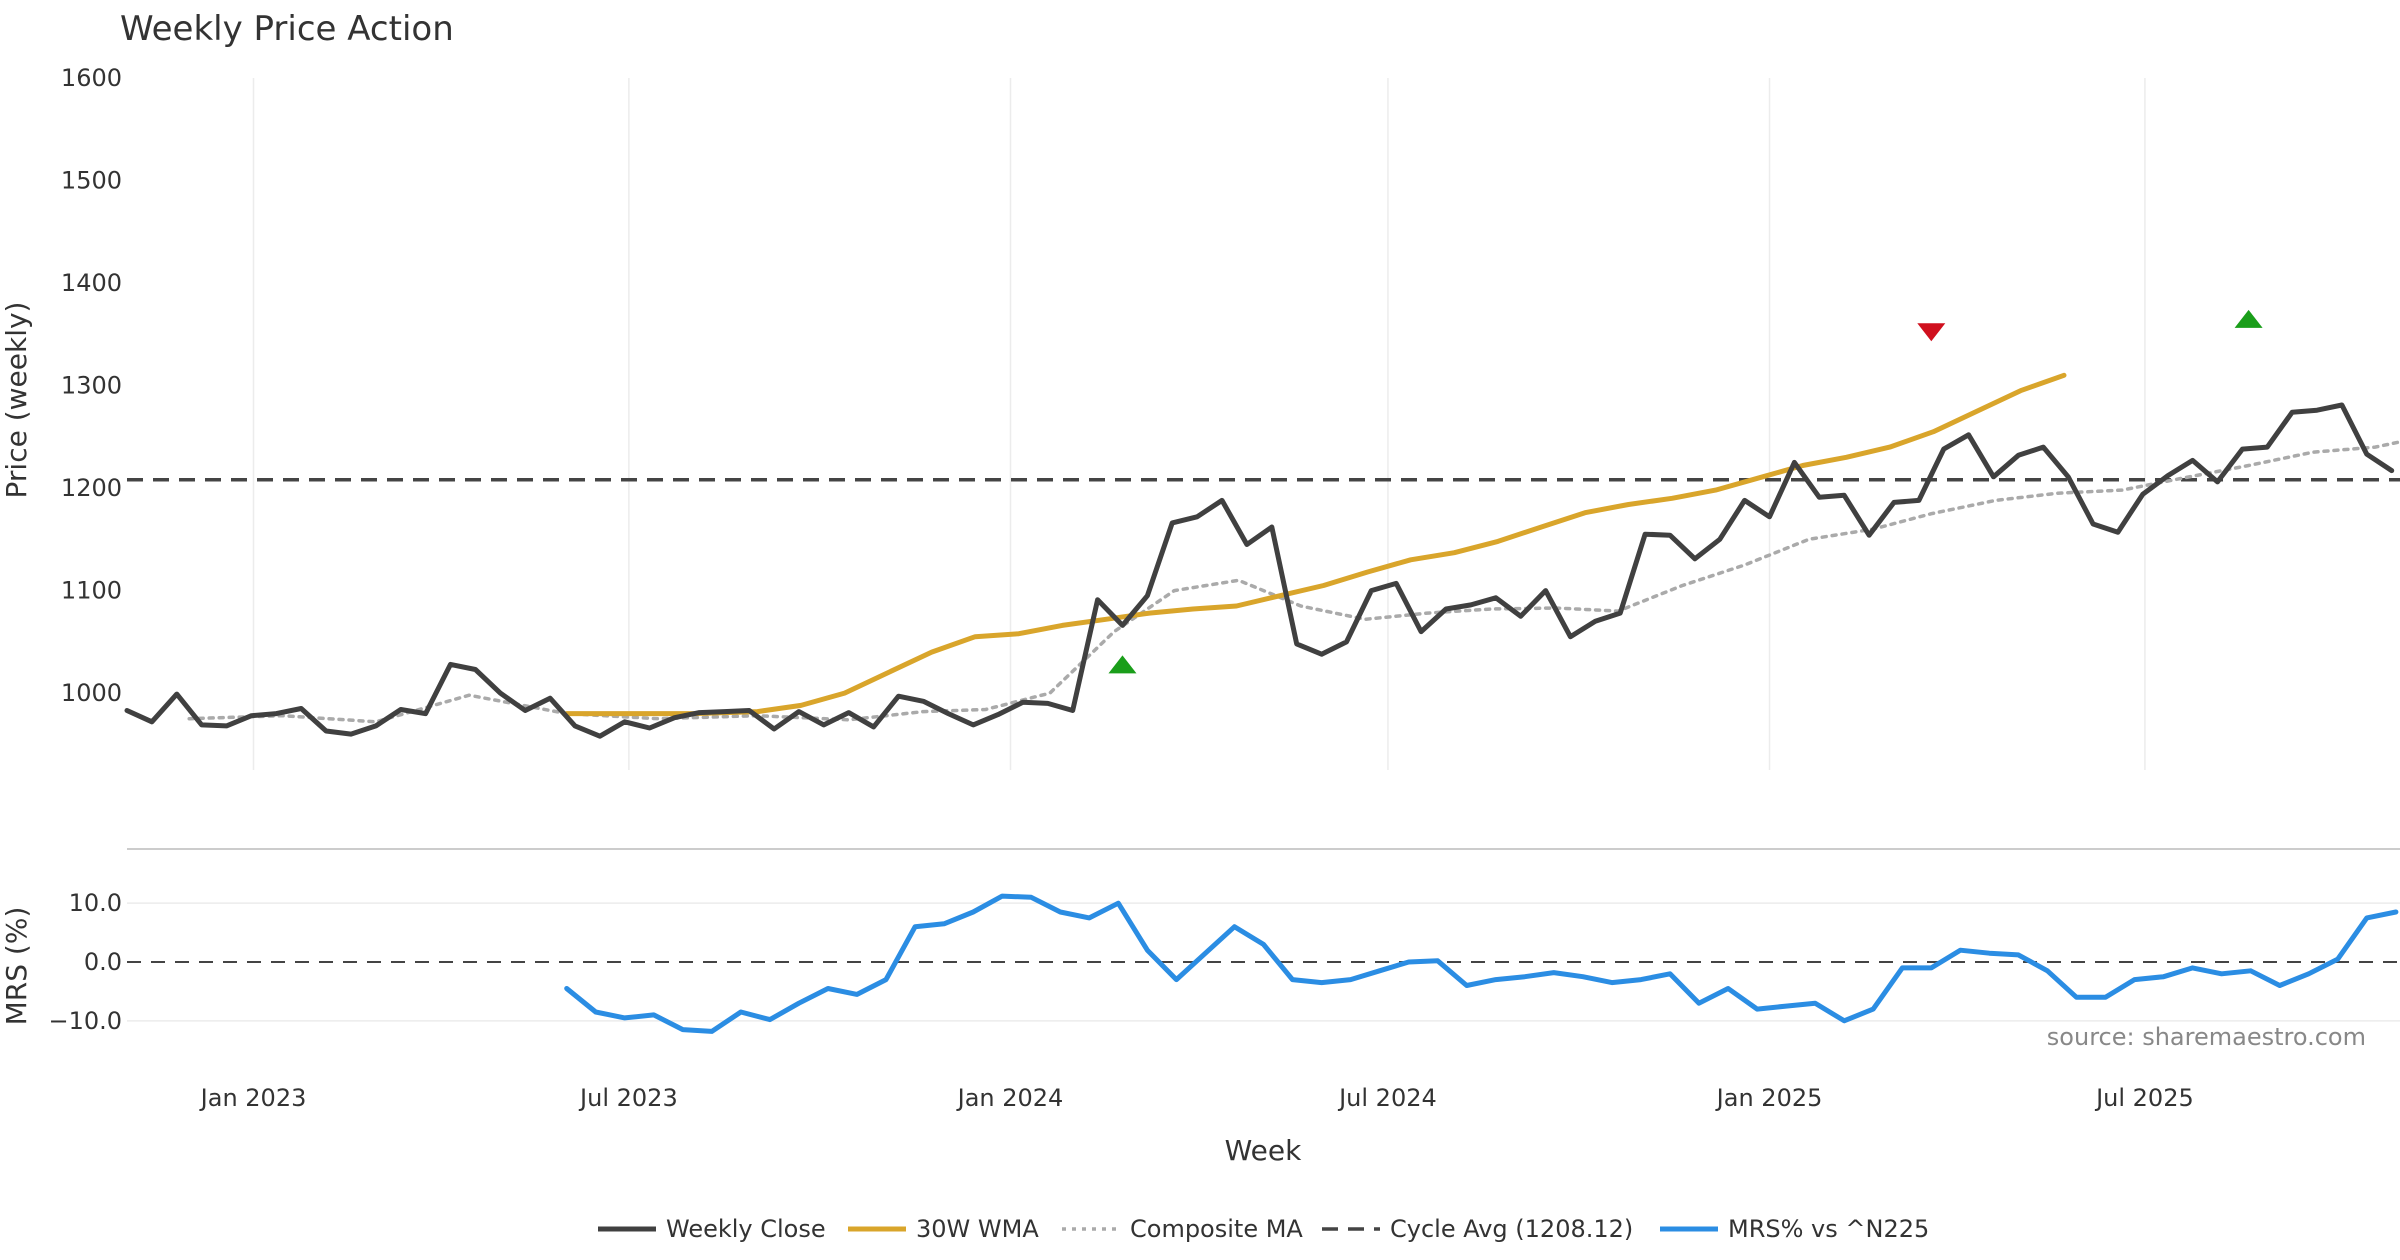  Describe the element at coordinates (287, 29) in the screenshot. I see `chart-title: Weekly Price Action` at that location.